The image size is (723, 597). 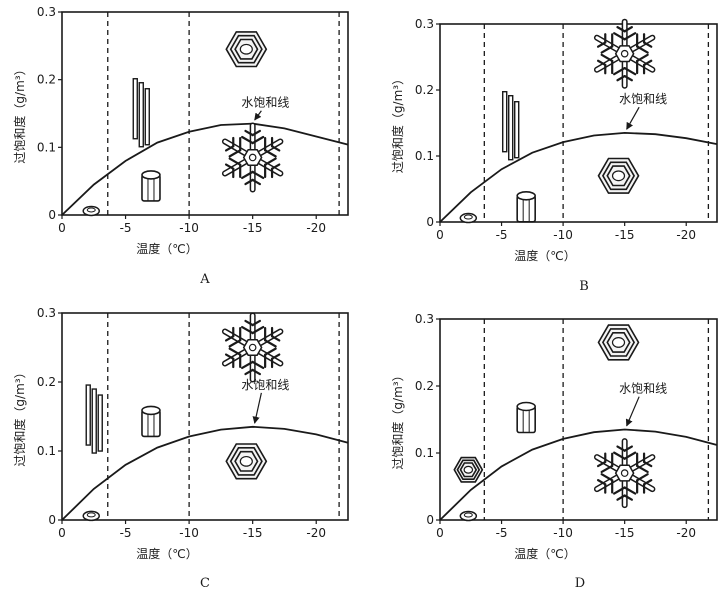 What do you see at coordinates (62, 533) in the screenshot?
I see `x-tick-label: 0` at bounding box center [62, 533].